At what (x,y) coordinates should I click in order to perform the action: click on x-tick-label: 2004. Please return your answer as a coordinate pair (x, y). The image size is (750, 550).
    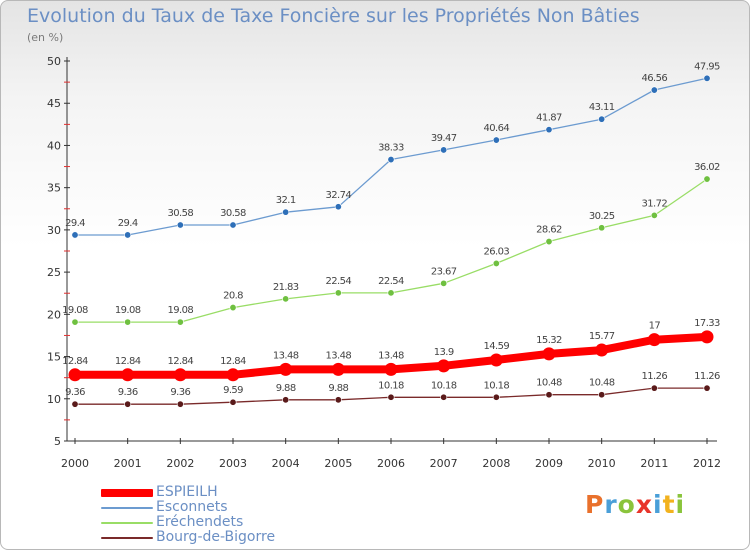
    Looking at the image, I should click on (286, 463).